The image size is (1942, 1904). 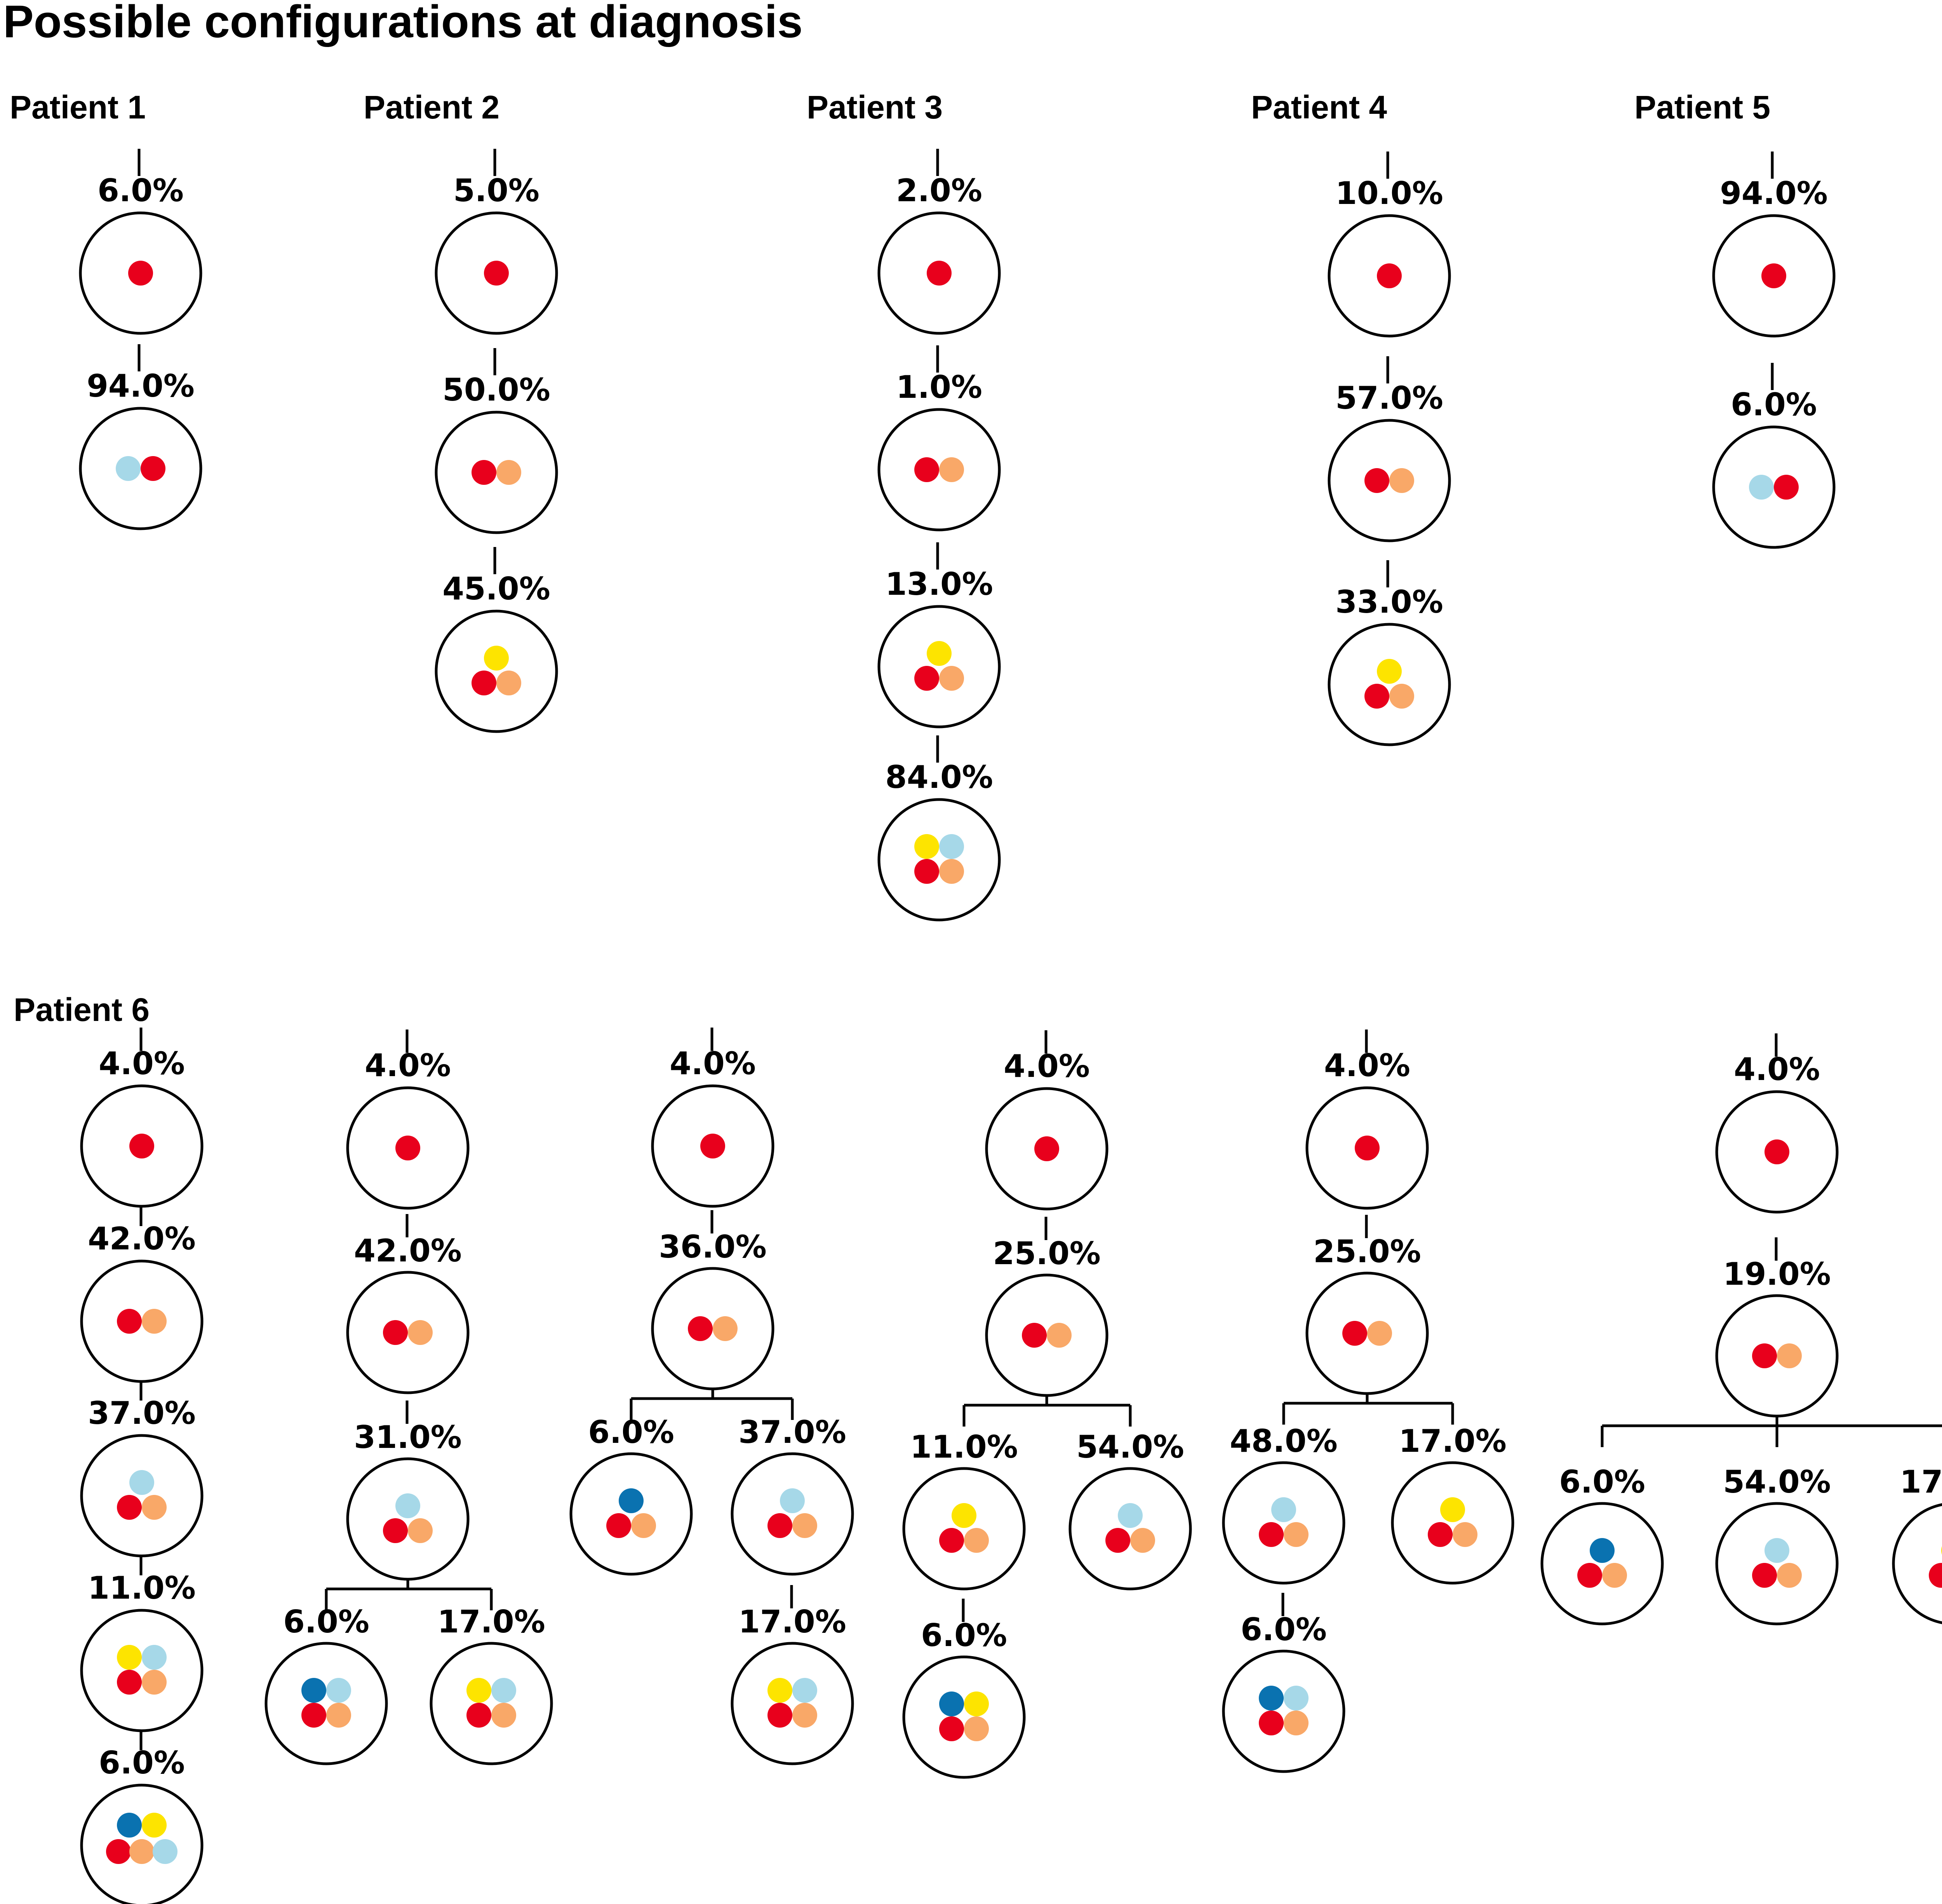 What do you see at coordinates (939, 387) in the screenshot?
I see `percentage-label: 1.0%` at bounding box center [939, 387].